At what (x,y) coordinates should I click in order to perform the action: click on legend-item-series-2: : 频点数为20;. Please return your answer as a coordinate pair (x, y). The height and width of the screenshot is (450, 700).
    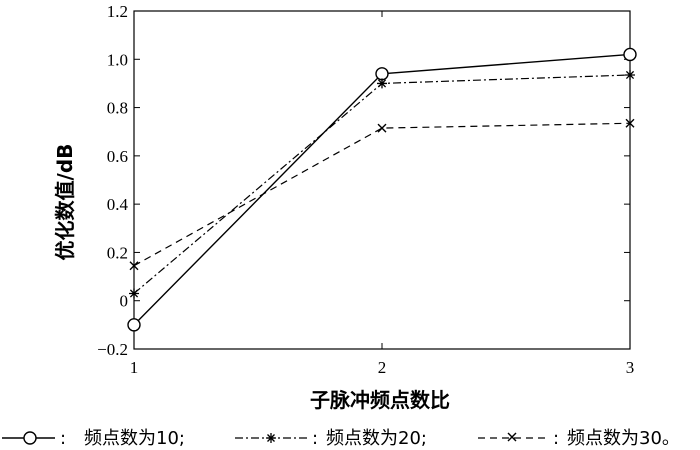
    Looking at the image, I should click on (331, 438).